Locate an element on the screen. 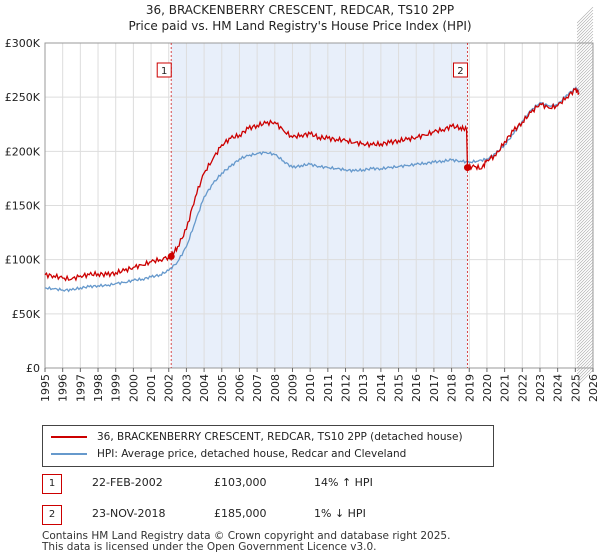 Image resolution: width=600 pixels, height=560 pixels. y-tick-label: £300K is located at coordinates (23, 43).